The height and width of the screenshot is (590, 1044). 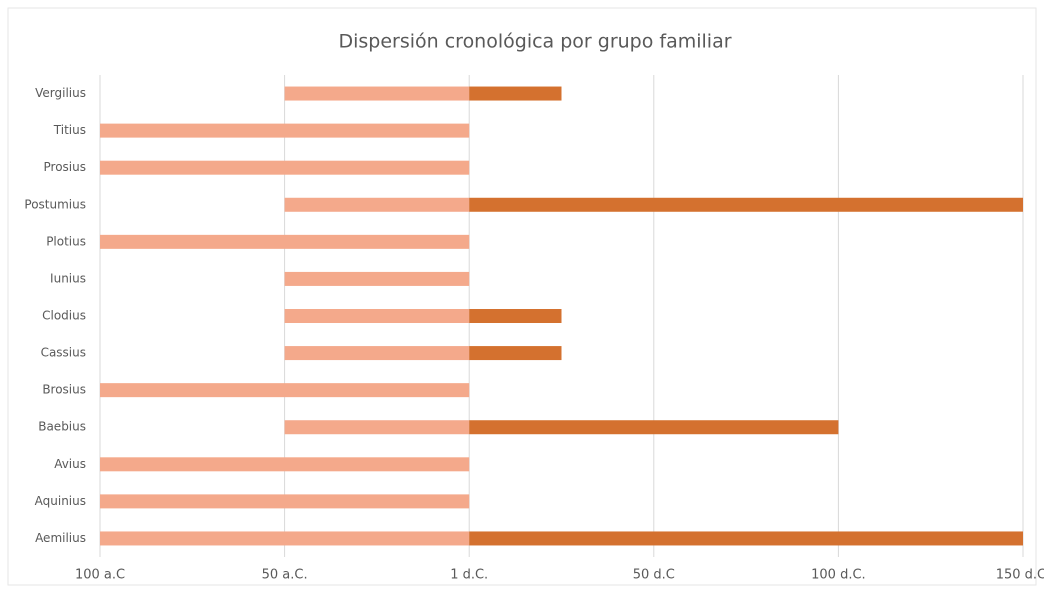 I want to click on x-tick-label: 100 a.C, so click(x=100, y=575).